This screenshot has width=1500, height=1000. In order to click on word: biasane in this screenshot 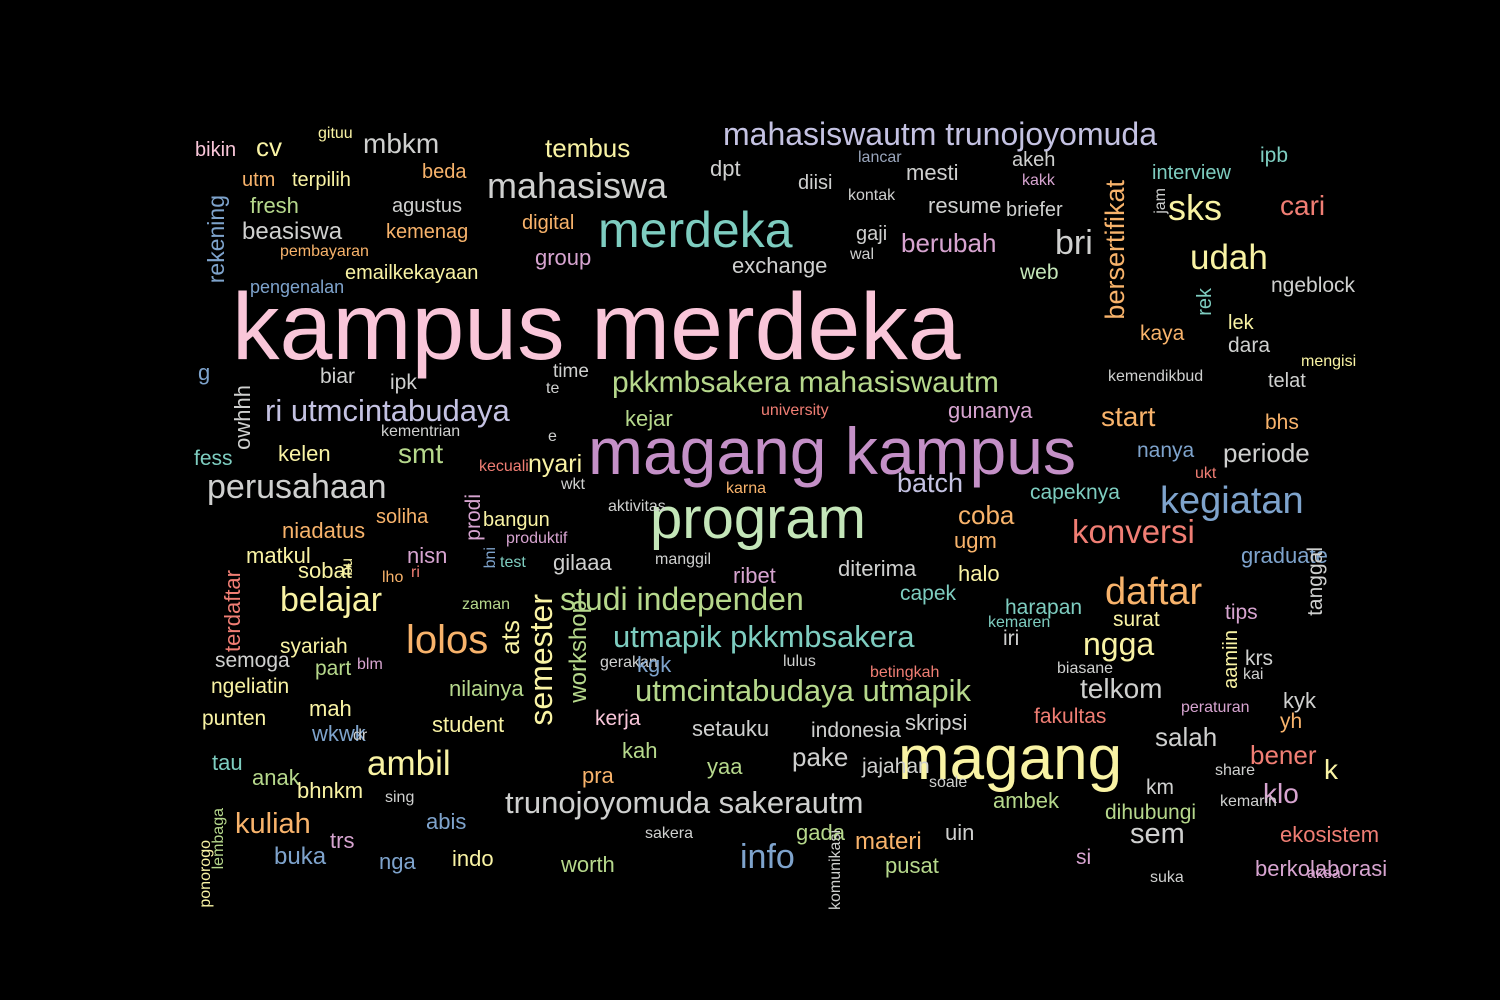, I will do `click(1085, 668)`.